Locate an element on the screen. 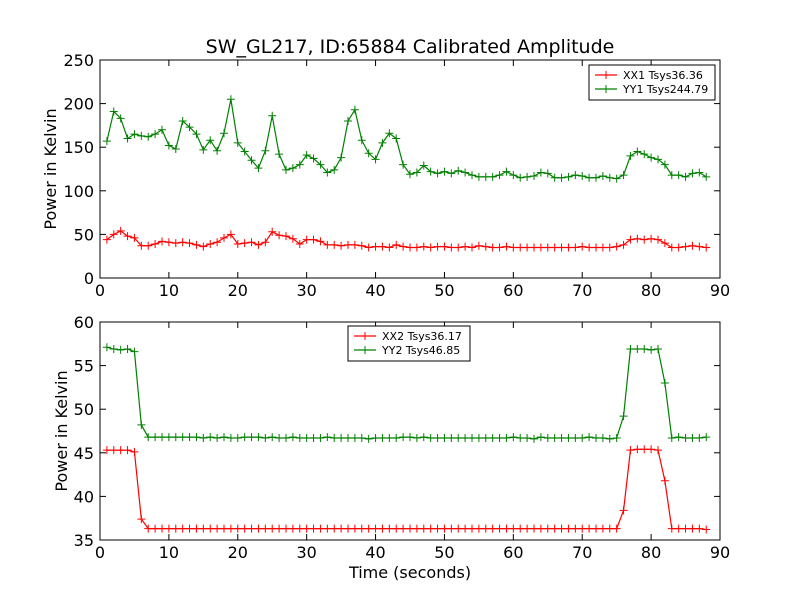  bottom-y-tick-label: 50 is located at coordinates (84, 409).